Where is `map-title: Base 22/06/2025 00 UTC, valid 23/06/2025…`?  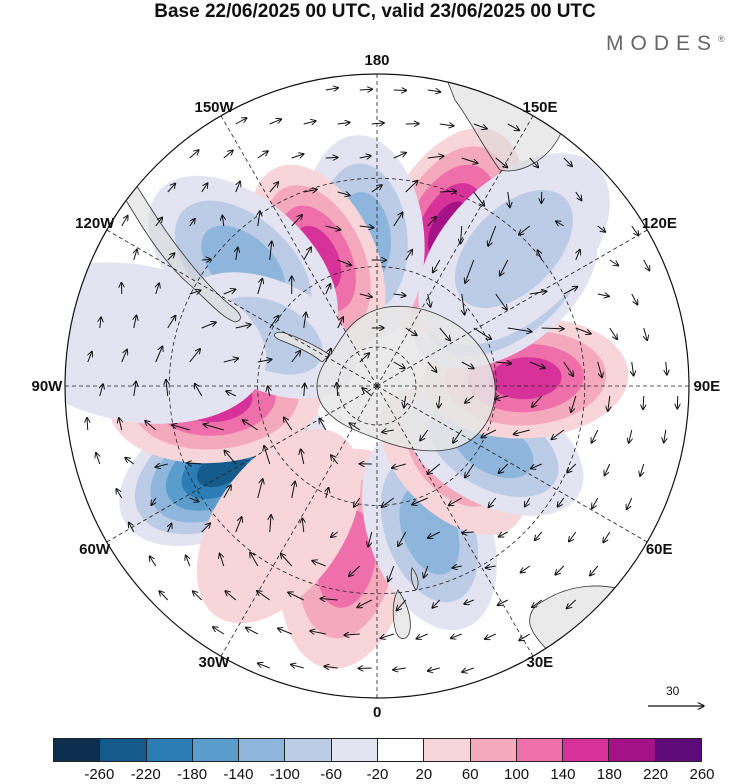 map-title: Base 22/06/2025 00 UTC, valid 23/06/2025… is located at coordinates (375, 12).